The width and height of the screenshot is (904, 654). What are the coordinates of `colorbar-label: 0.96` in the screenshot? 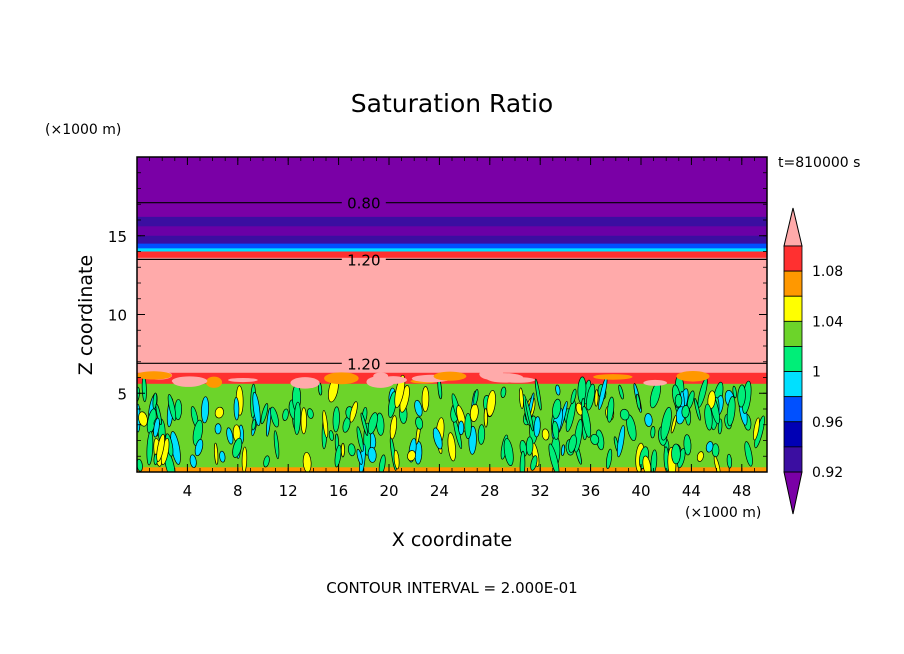 It's located at (827, 423).